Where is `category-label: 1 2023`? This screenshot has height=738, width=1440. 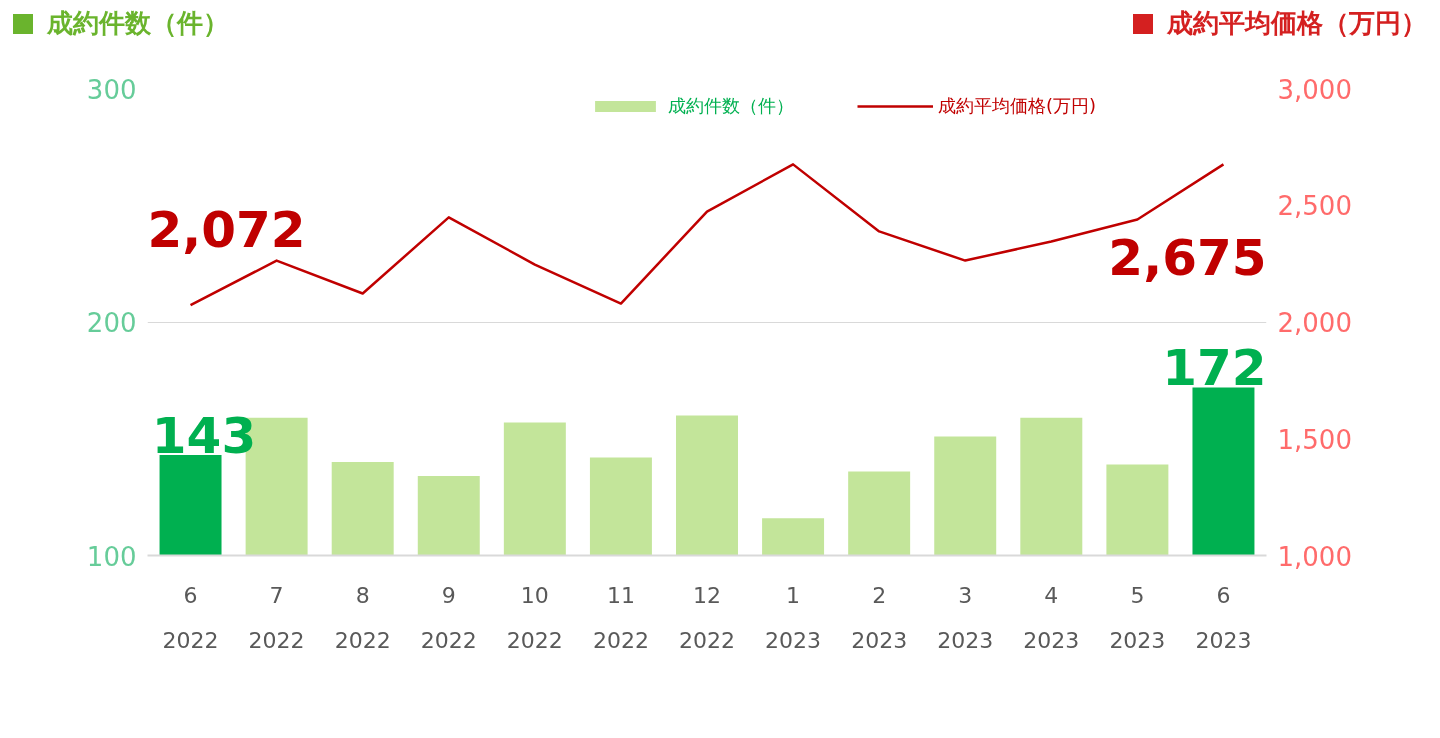
category-label: 1 2023 is located at coordinates (793, 617).